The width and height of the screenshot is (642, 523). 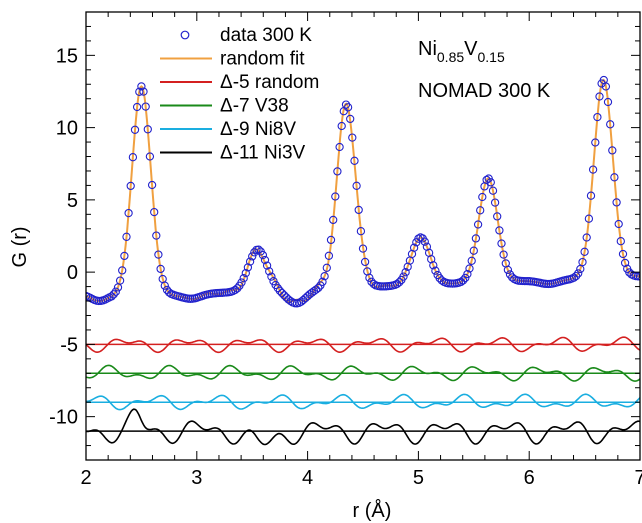 What do you see at coordinates (262, 59) in the screenshot?
I see `legend-label-1: random fit` at bounding box center [262, 59].